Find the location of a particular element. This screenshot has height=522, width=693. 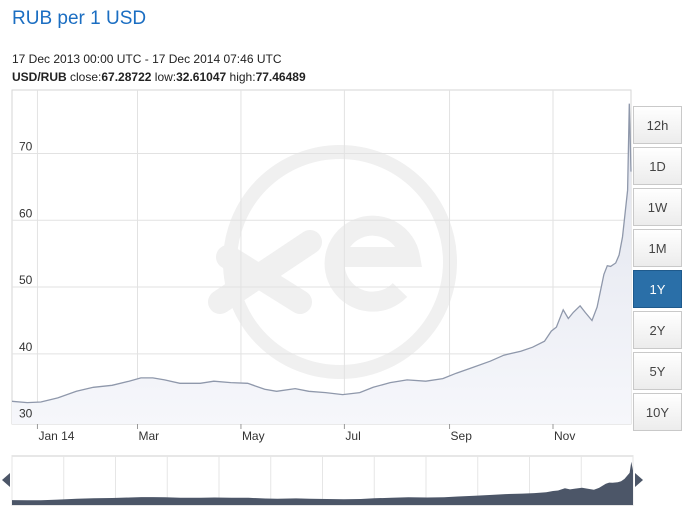

navigator-right-handle is located at coordinates (639, 480).